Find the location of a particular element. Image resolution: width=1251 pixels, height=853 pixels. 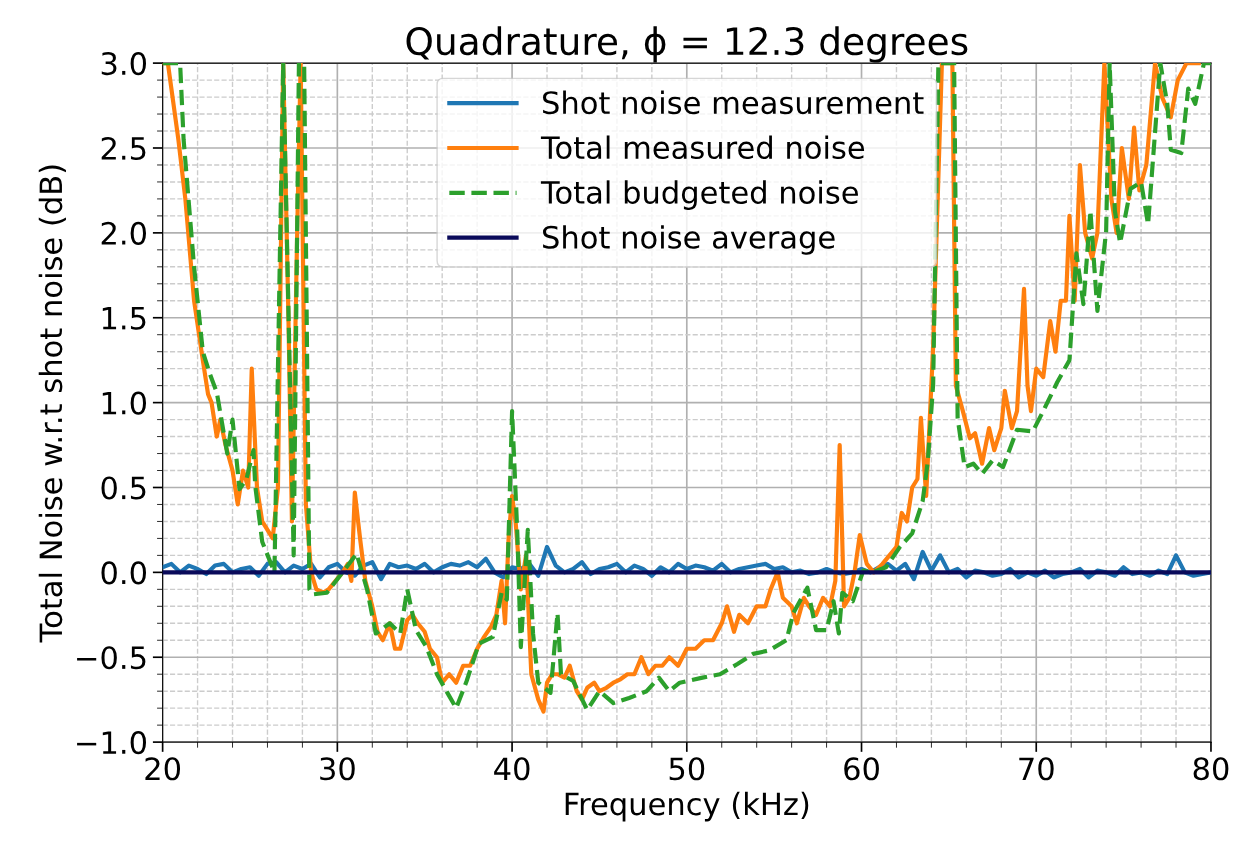

x-tick-label: 70 is located at coordinates (1036, 769).